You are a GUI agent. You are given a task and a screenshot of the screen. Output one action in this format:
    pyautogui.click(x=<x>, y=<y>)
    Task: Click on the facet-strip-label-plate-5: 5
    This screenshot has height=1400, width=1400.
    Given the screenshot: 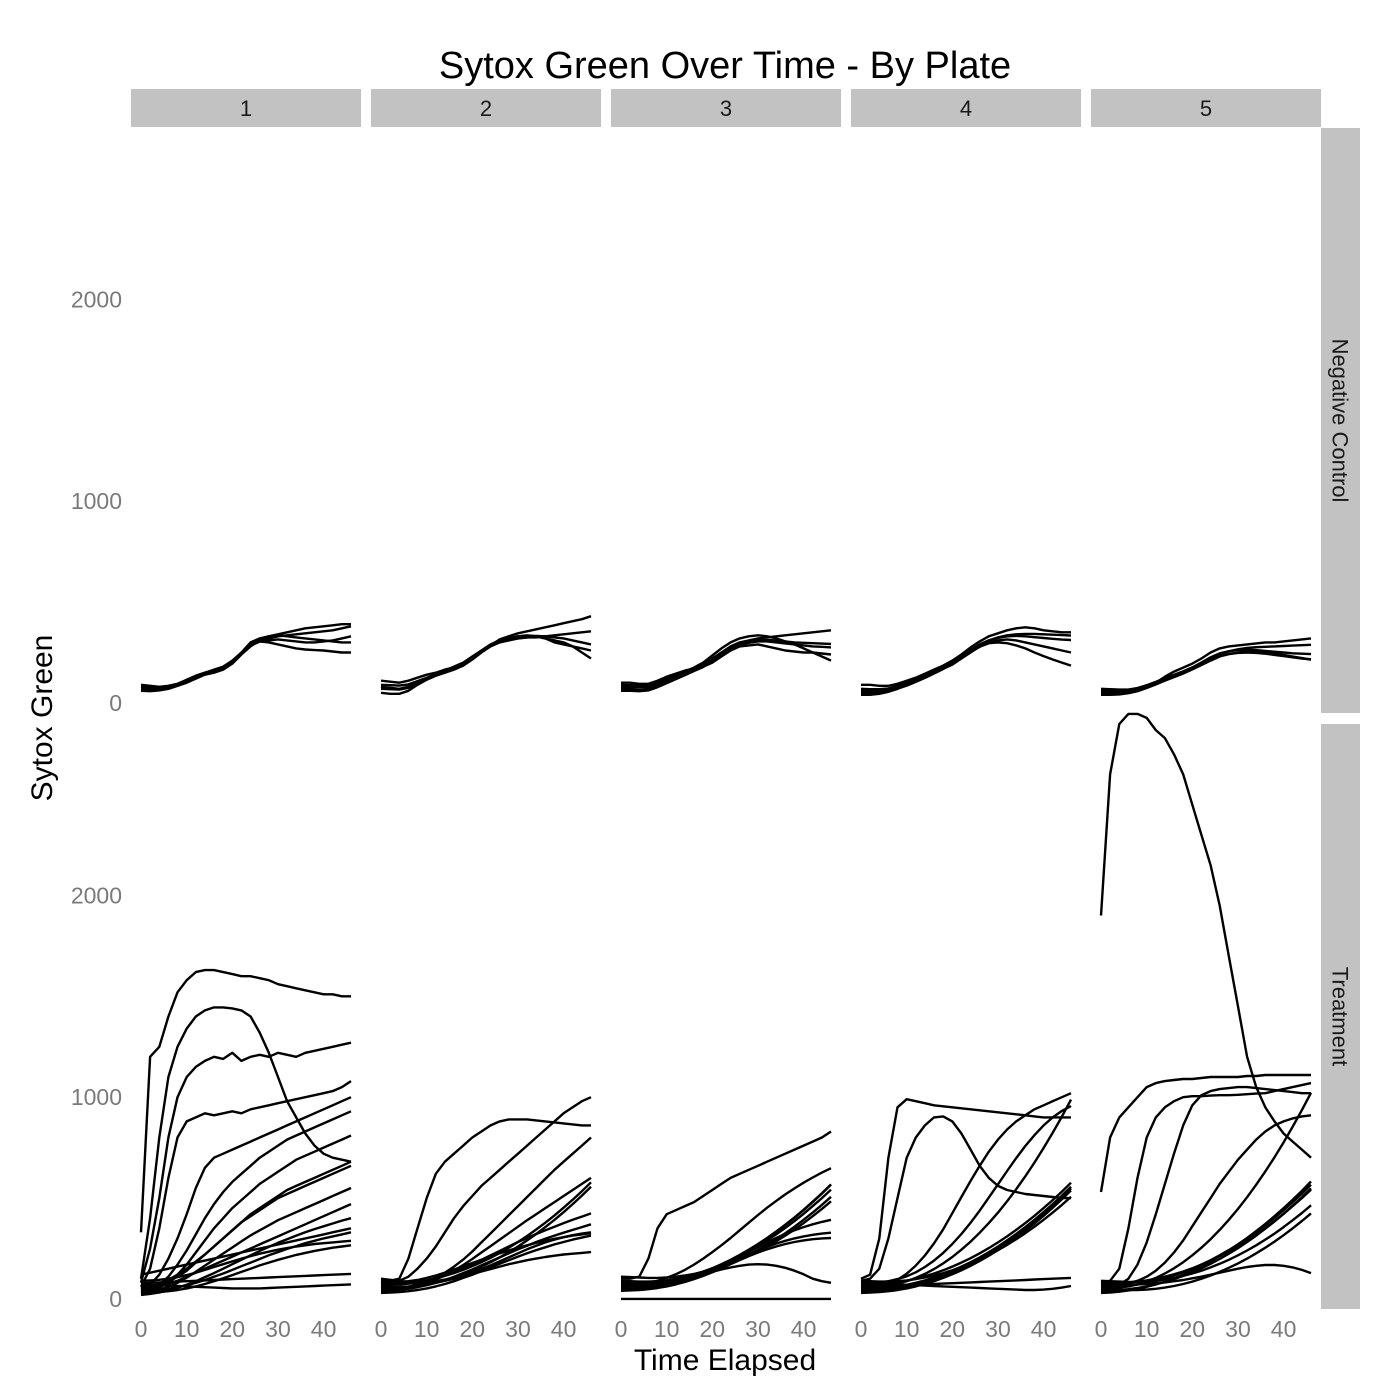 What is the action you would take?
    pyautogui.click(x=1206, y=108)
    